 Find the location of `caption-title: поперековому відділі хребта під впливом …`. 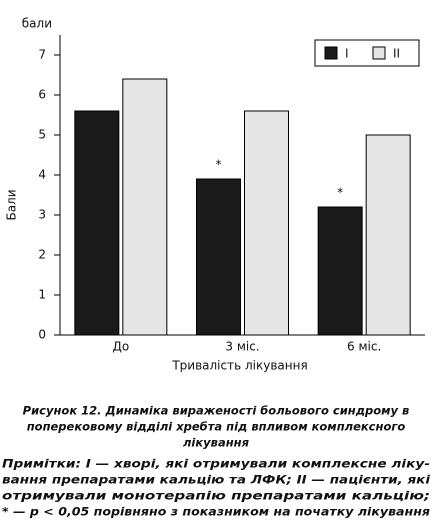

caption-title: поперековому відділі хребта під впливом … is located at coordinates (216, 427).